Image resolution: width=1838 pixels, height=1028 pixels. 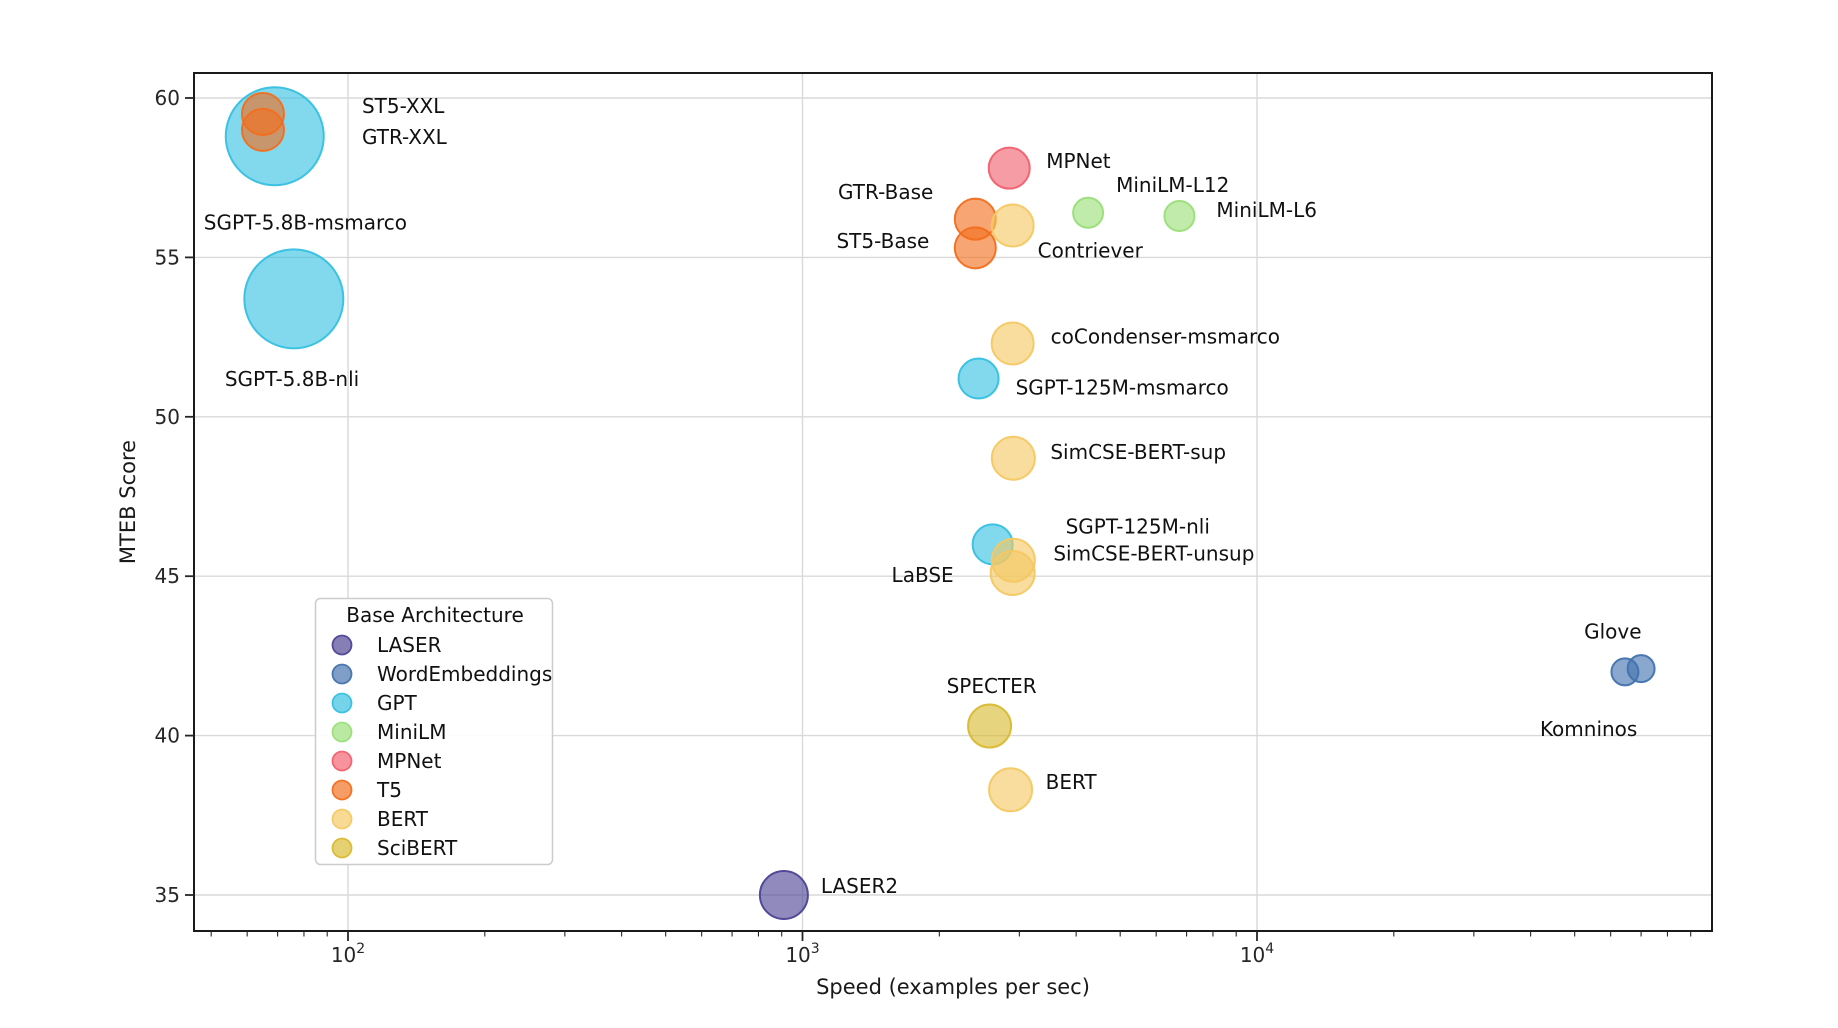 What do you see at coordinates (992, 686) in the screenshot?
I see `bubble-label: SPECTER` at bounding box center [992, 686].